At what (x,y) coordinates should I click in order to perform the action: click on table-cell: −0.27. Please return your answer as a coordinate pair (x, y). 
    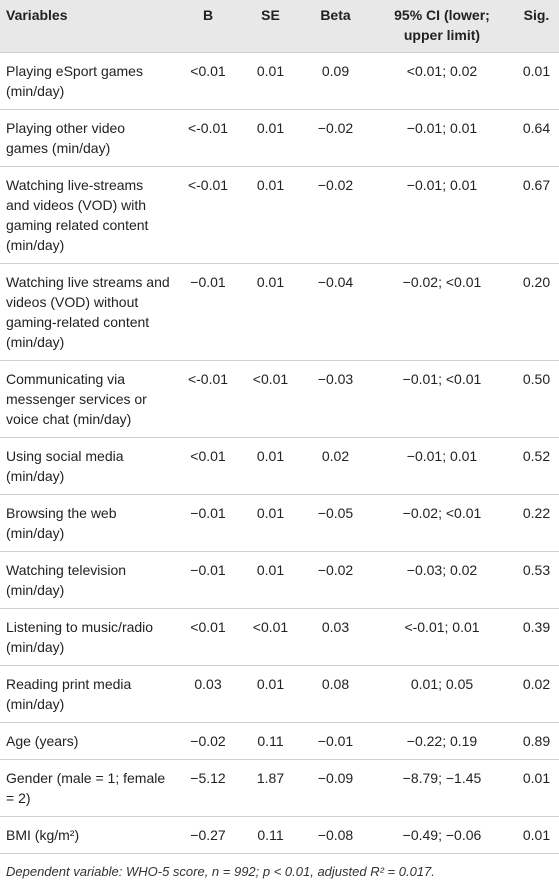
    Looking at the image, I should click on (208, 835).